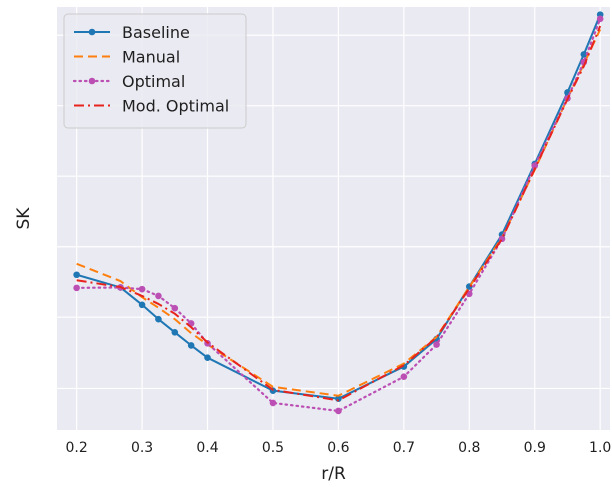  What do you see at coordinates (535, 448) in the screenshot?
I see `x-tick-label: 0.9` at bounding box center [535, 448].